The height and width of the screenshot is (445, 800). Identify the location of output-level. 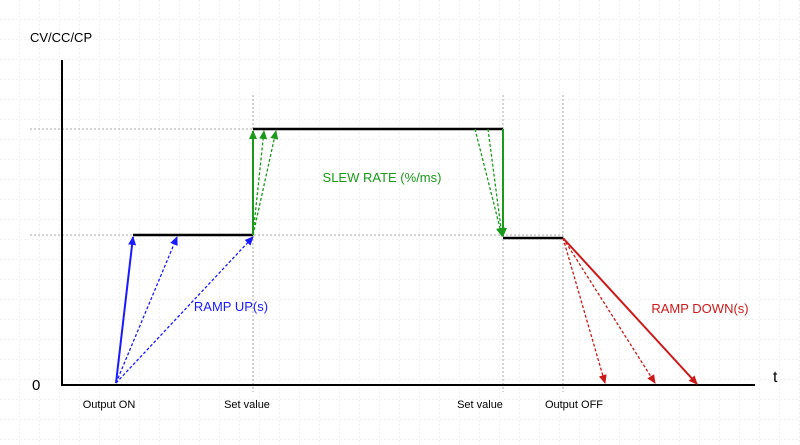
(348, 183).